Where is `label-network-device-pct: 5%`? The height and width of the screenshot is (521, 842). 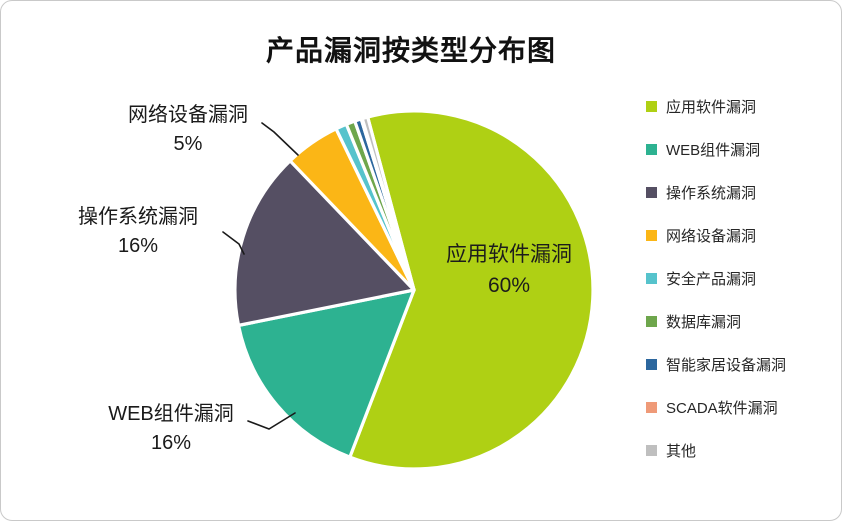 label-network-device-pct: 5% is located at coordinates (188, 144).